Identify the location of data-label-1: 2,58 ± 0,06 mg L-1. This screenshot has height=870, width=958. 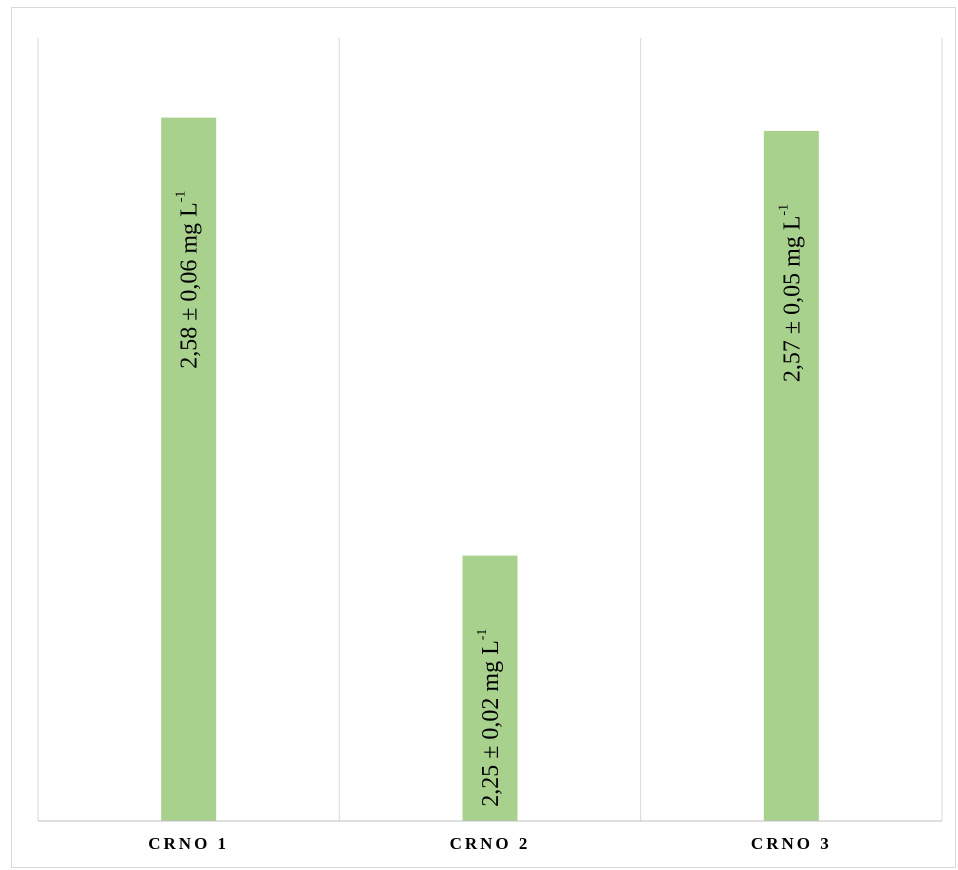
(188, 280).